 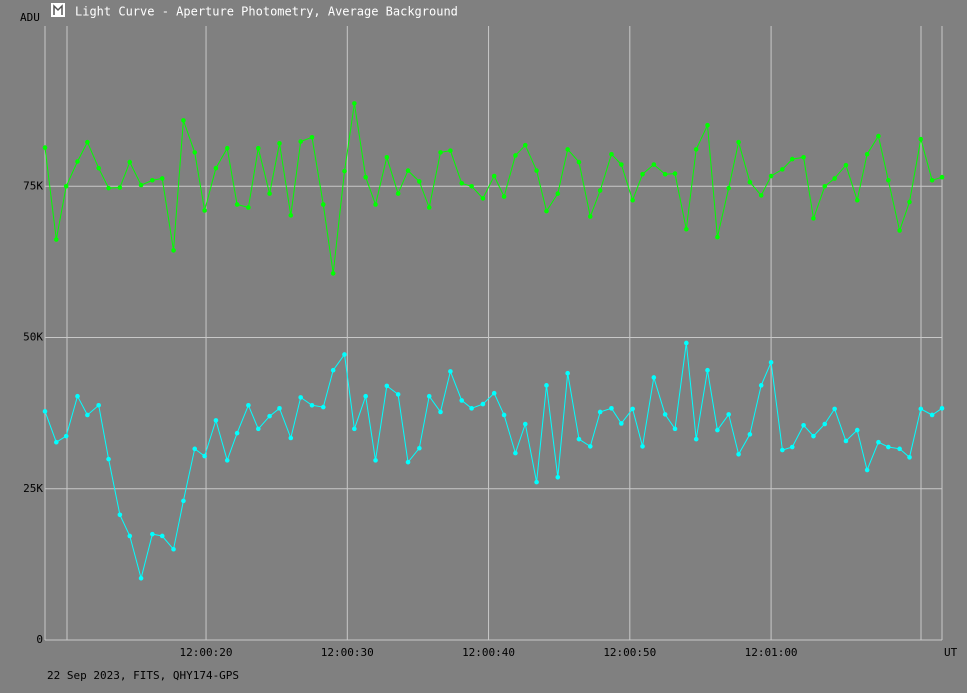 What do you see at coordinates (771, 652) in the screenshot?
I see `x-tick-label: 12:01:00` at bounding box center [771, 652].